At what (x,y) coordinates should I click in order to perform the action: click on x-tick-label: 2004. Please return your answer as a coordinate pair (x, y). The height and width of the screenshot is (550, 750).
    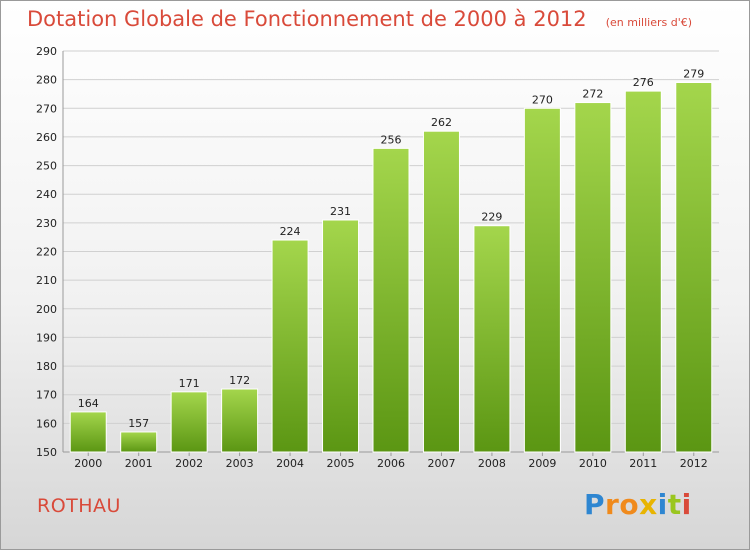
    Looking at the image, I should click on (290, 463).